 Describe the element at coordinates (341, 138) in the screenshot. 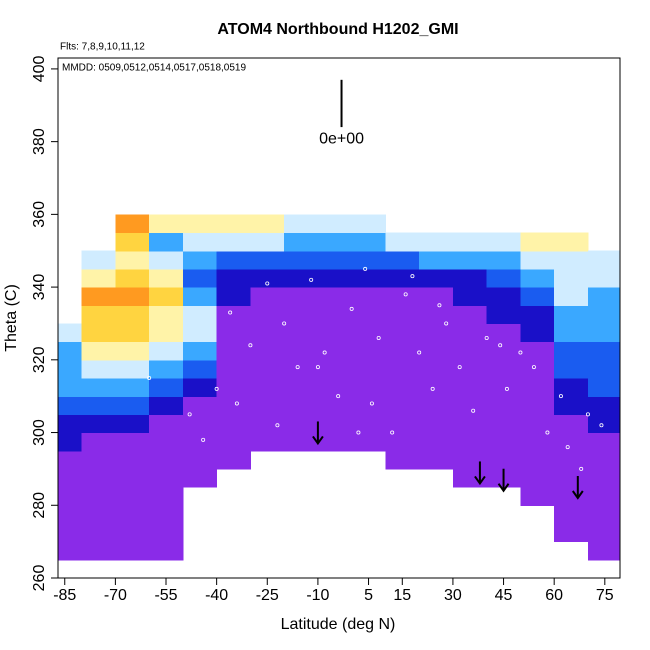

I see `scale-bar-label: 0e+00` at that location.